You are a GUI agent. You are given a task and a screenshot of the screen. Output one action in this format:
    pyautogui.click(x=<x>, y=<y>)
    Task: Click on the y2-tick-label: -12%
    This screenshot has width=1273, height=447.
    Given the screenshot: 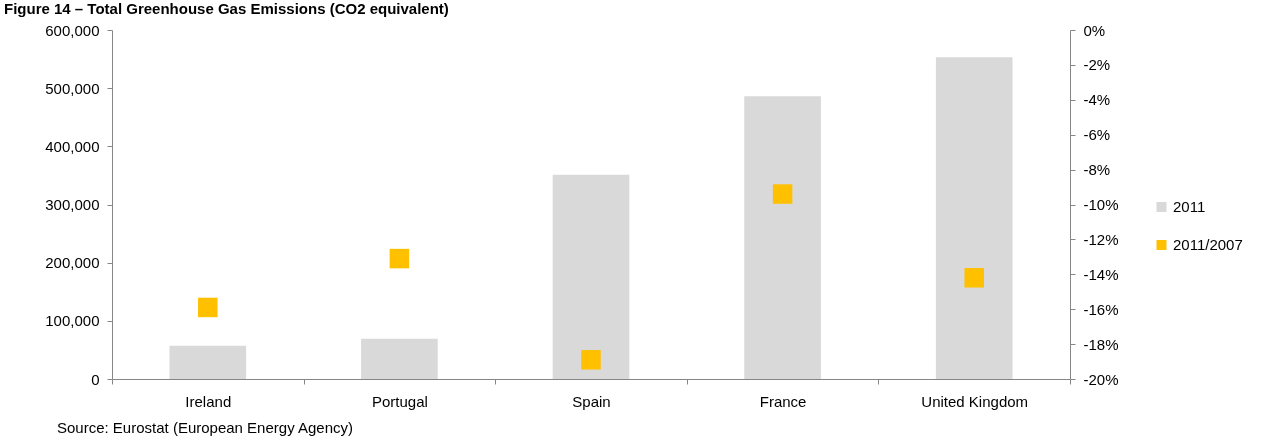 What is the action you would take?
    pyautogui.click(x=1101, y=239)
    